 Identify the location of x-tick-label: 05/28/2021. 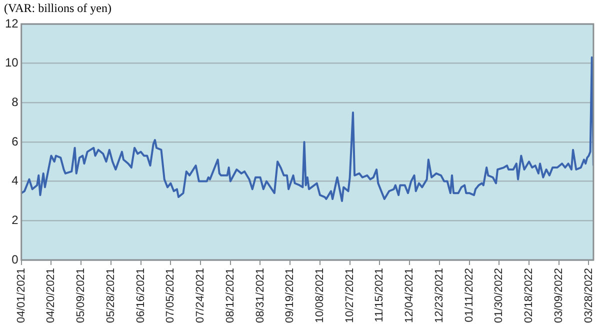
(110, 296).